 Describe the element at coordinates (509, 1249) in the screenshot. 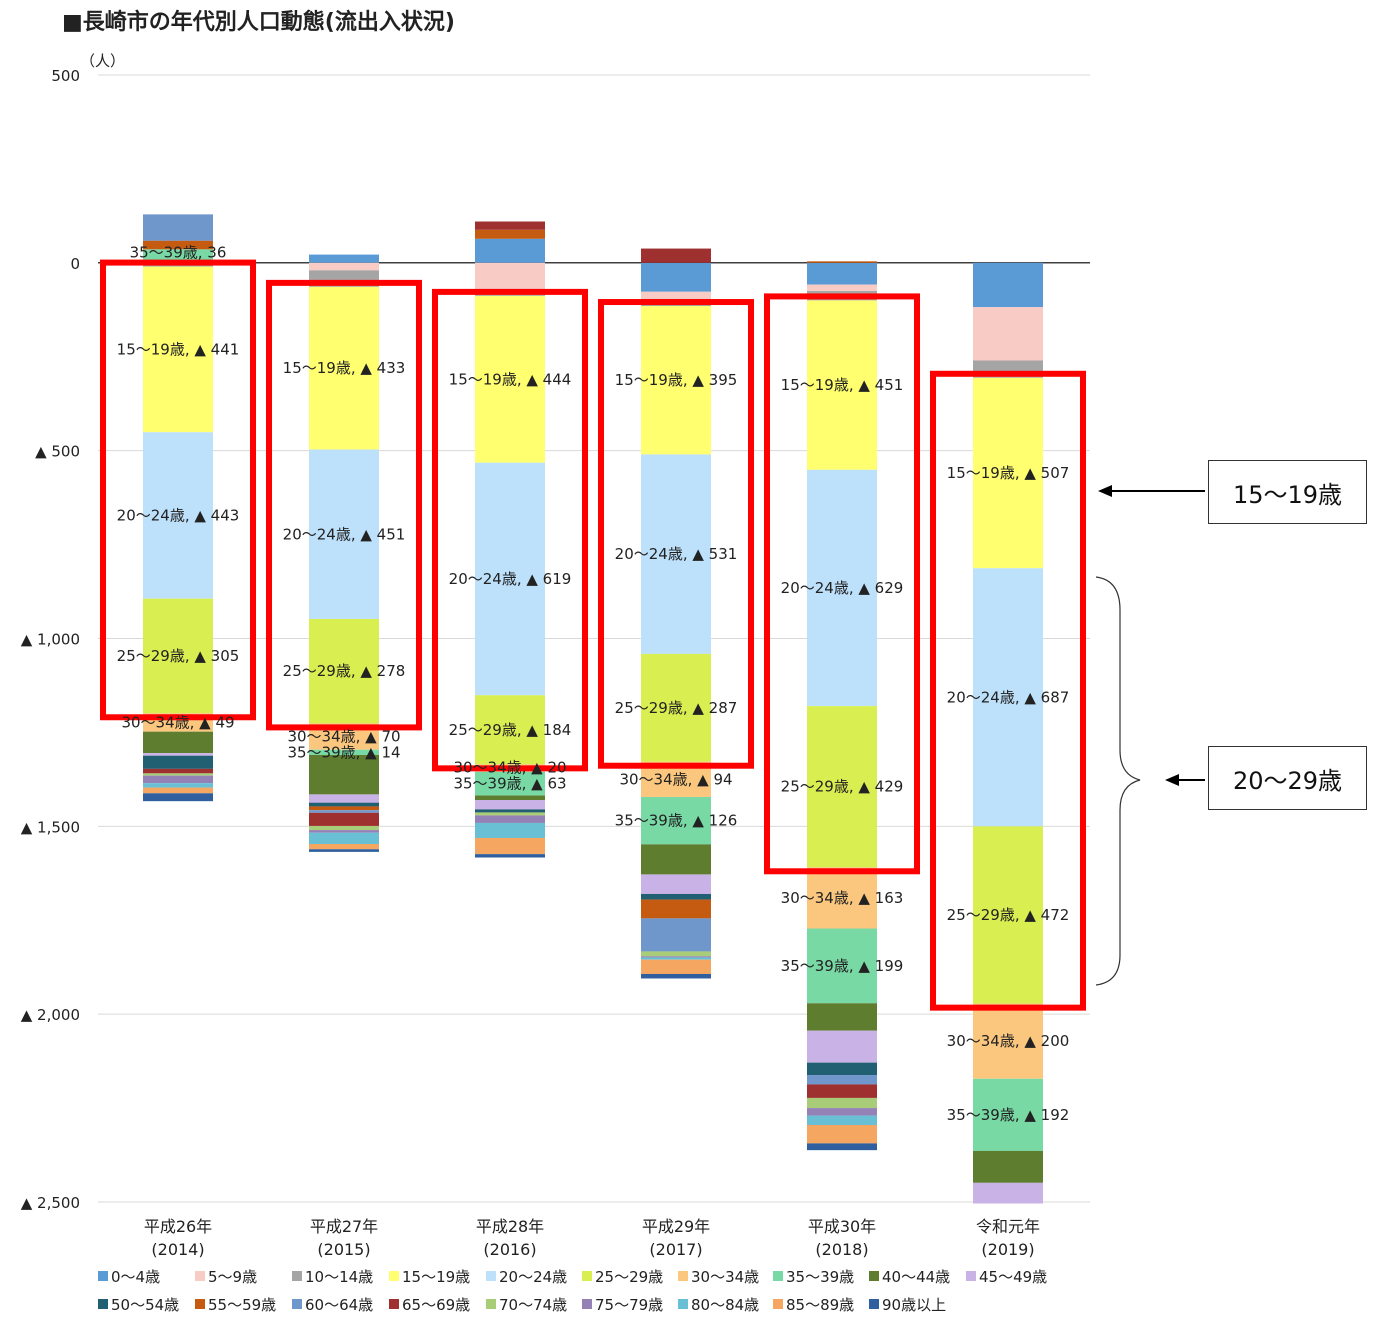

I see `x-category-label: (2016)` at that location.